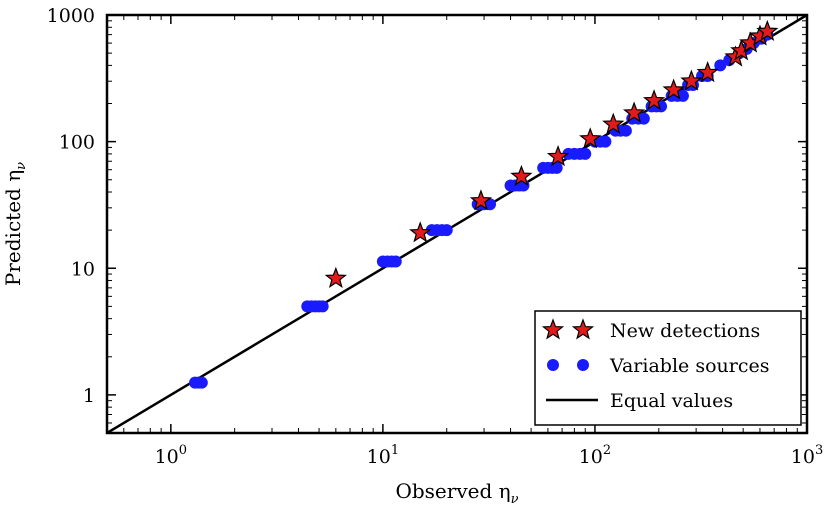 The image size is (831, 519). I want to click on x-tick-label: 10², so click(595, 455).